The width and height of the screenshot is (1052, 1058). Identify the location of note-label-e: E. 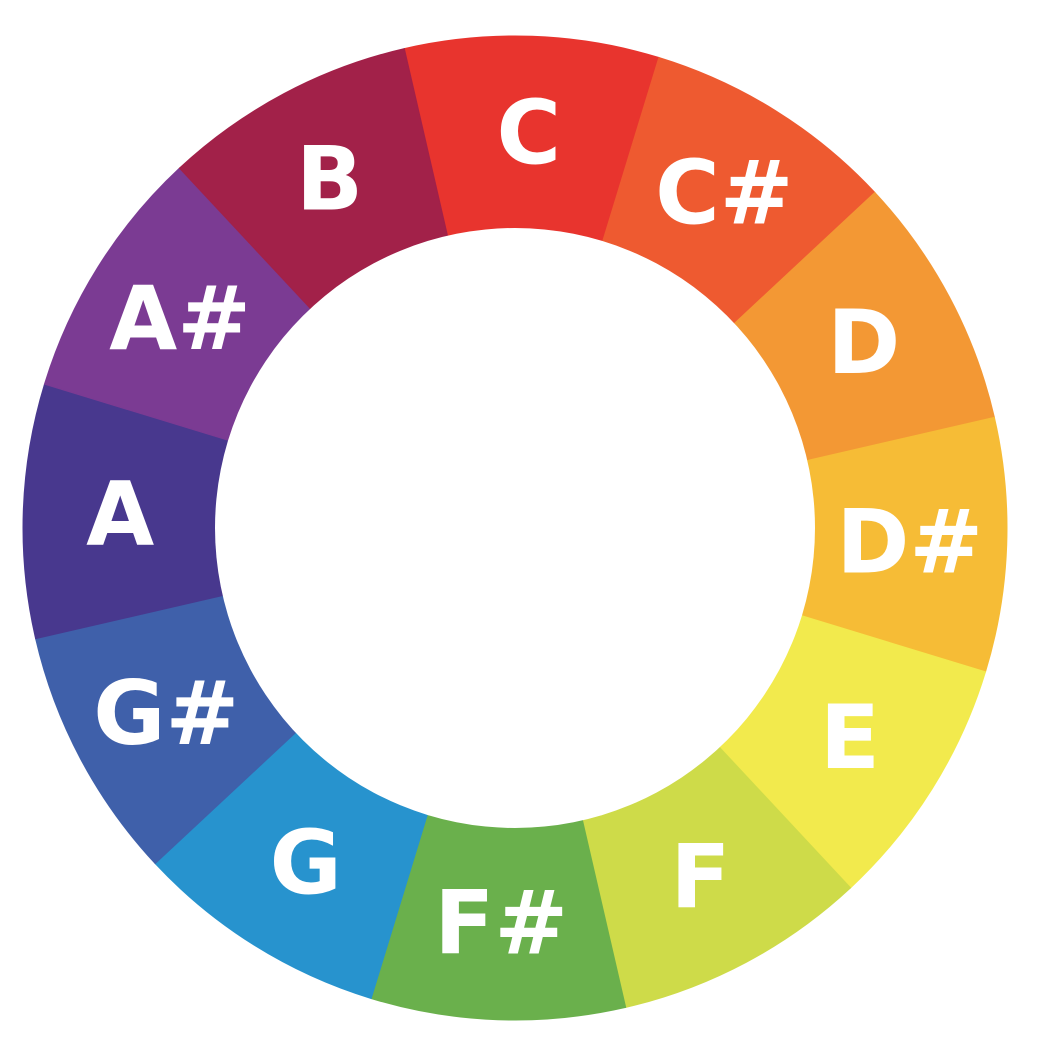
(850, 737).